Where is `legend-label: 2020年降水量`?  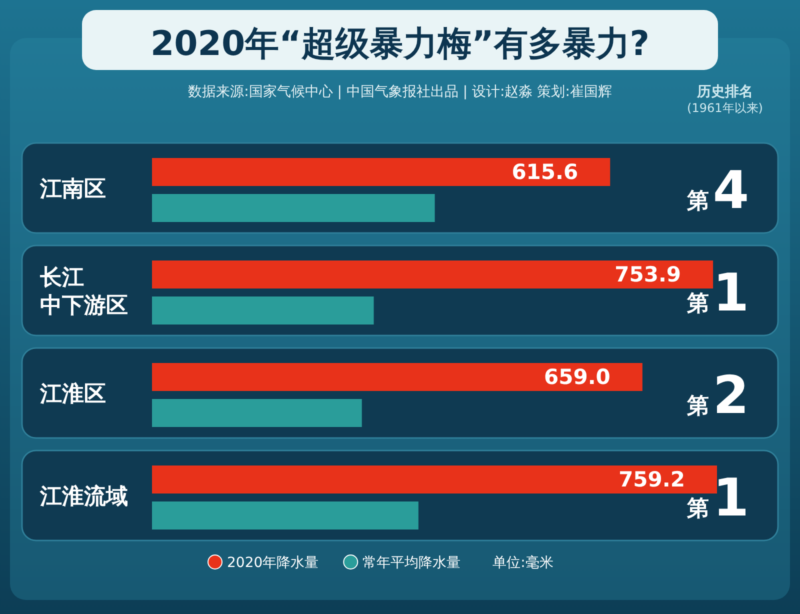
legend-label: 2020年降水量 is located at coordinates (273, 563).